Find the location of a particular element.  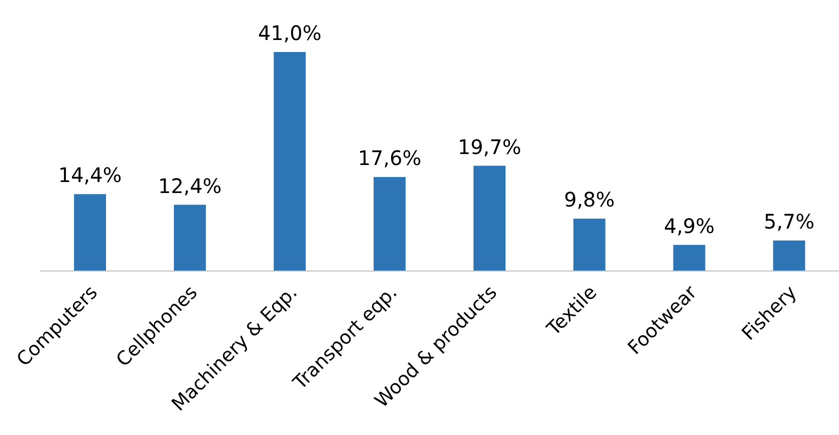

data-label: 4,9% is located at coordinates (689, 226).